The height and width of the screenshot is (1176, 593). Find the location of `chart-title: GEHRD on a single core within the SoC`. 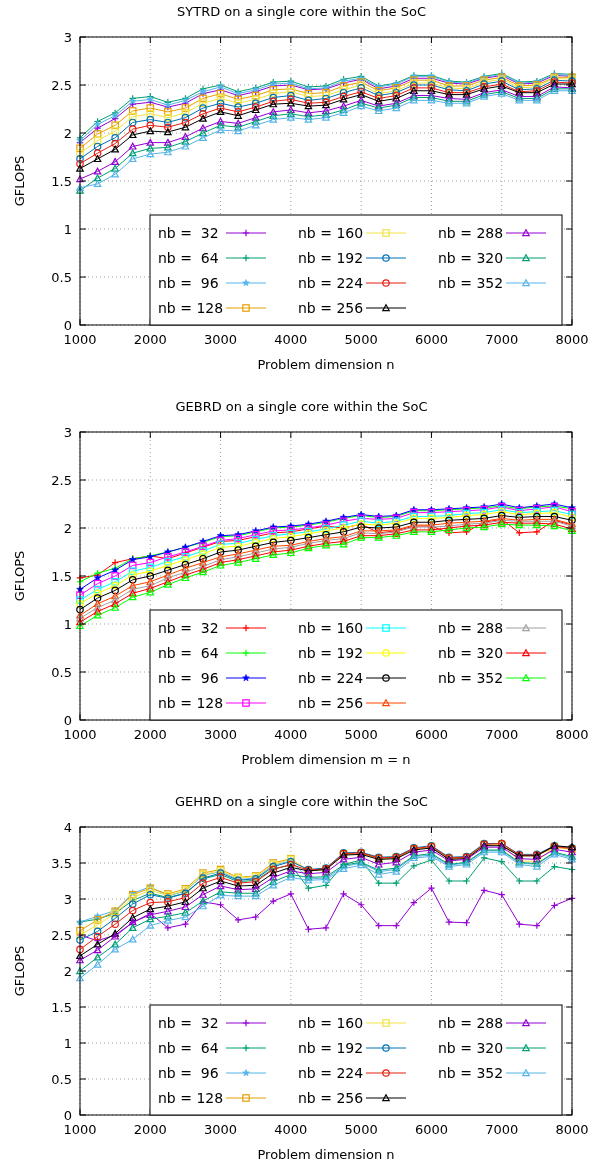

chart-title: GEHRD on a single core within the SoC is located at coordinates (301, 801).